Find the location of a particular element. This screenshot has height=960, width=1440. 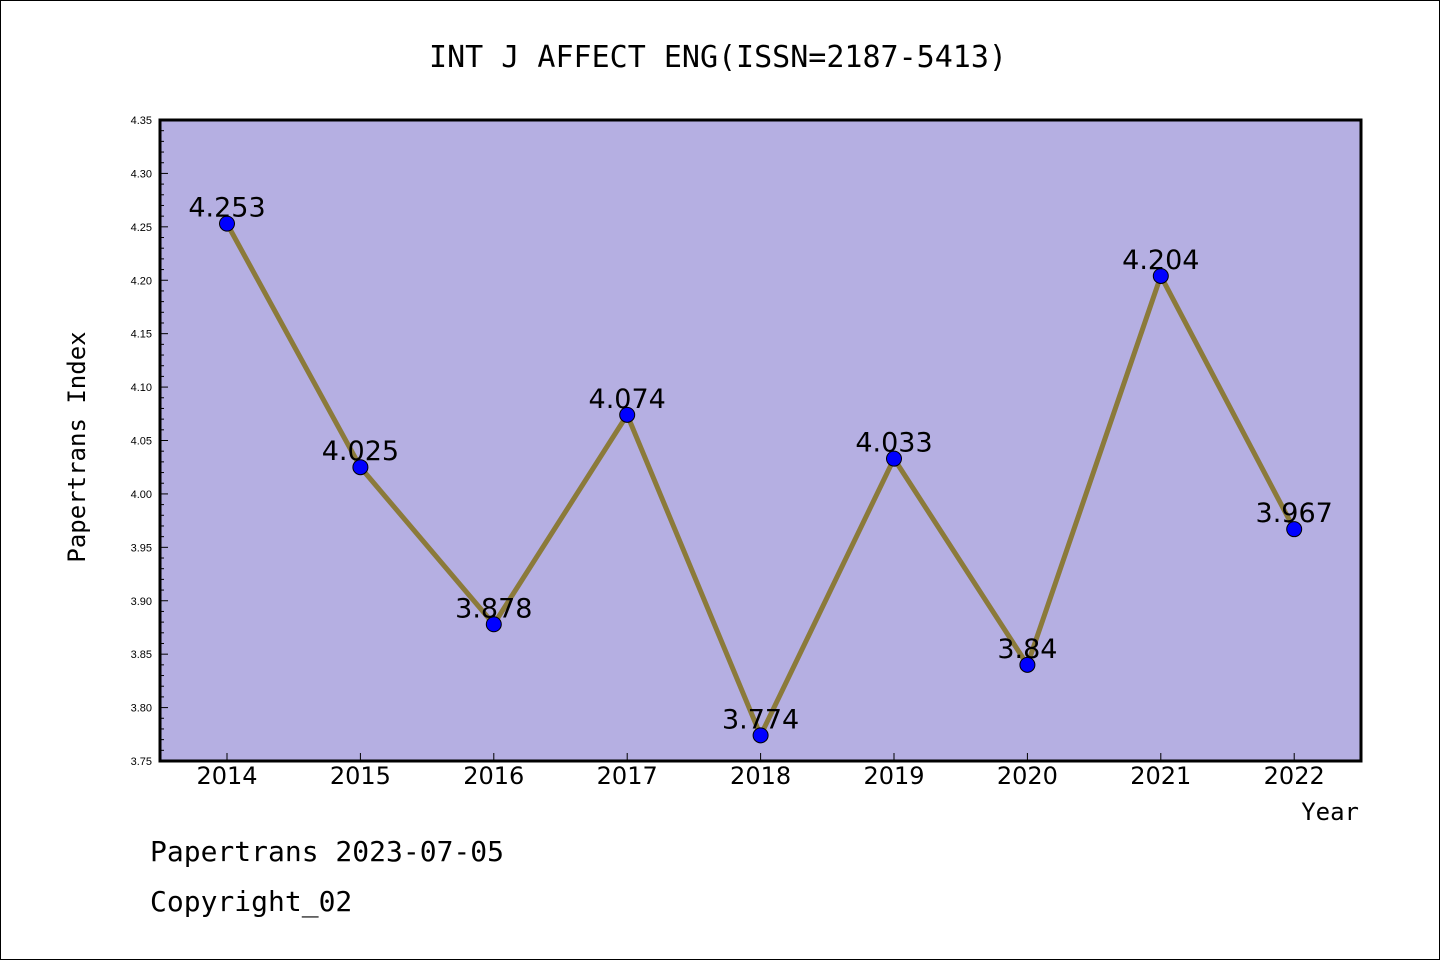

y-axis-label: Papertrans Index is located at coordinates (77, 446).